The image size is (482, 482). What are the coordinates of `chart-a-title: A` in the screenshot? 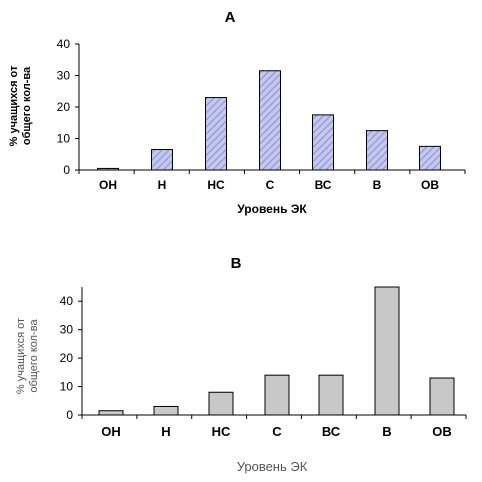 It's located at (230, 17).